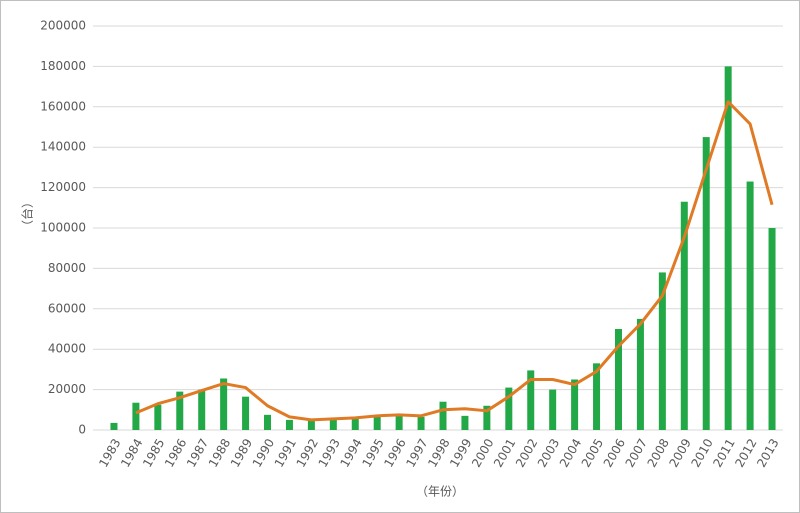  Describe the element at coordinates (27, 214) in the screenshot. I see `y-axis-label: （台）` at that location.